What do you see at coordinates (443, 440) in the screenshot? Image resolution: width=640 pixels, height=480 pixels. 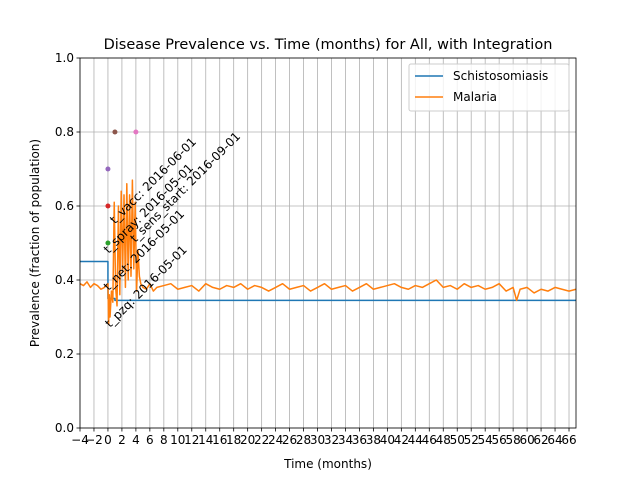 I see `x-tick-label: 48` at bounding box center [443, 440].